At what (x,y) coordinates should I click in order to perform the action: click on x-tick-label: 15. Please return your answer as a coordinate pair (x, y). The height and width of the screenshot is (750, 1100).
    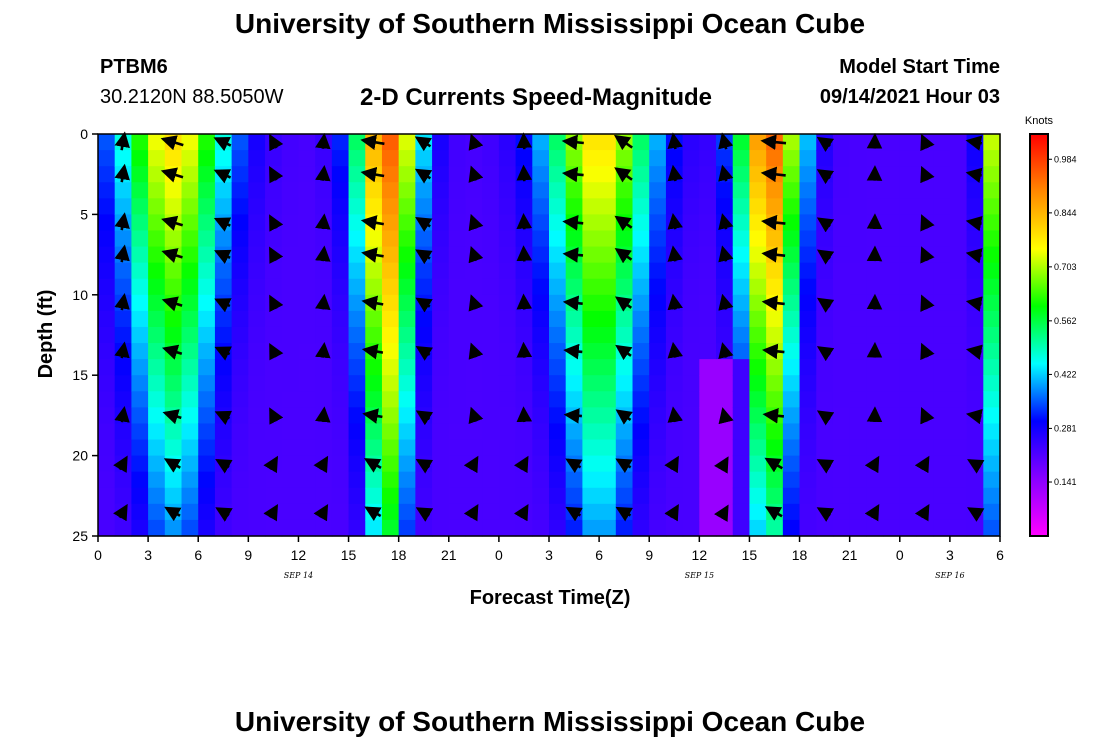
    Looking at the image, I should click on (750, 555).